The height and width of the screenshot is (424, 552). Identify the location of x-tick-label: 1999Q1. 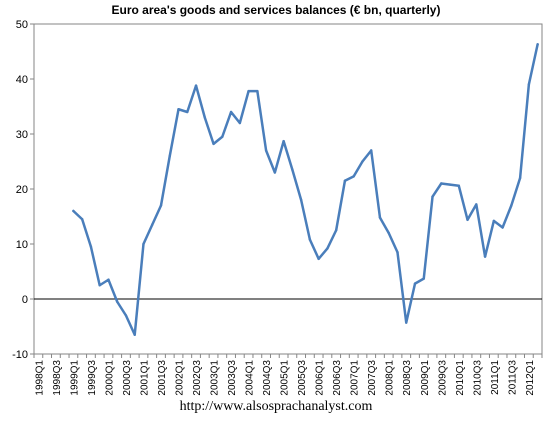
(74, 378).